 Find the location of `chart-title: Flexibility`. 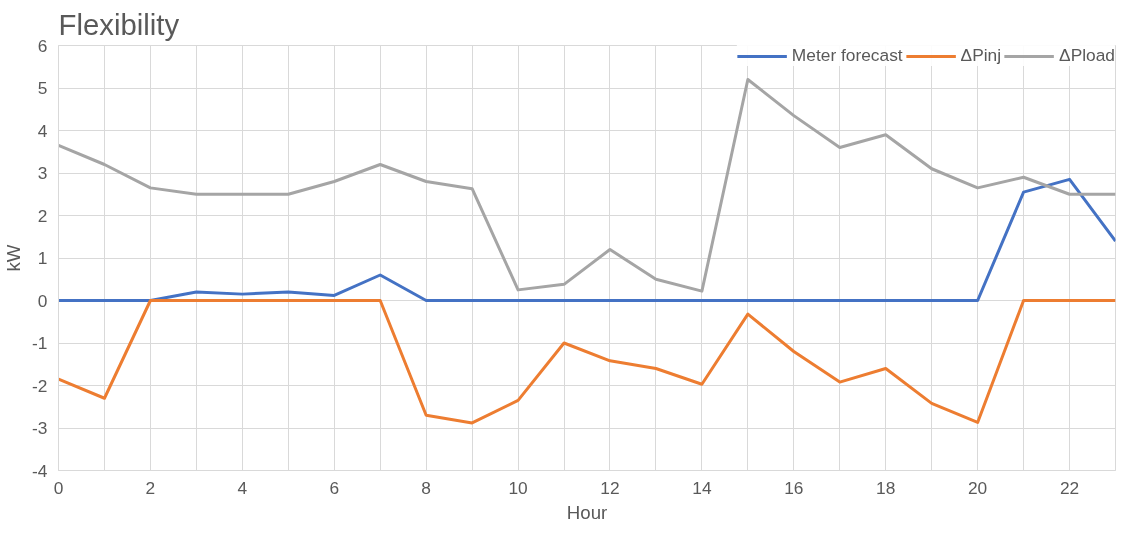

chart-title: Flexibility is located at coordinates (119, 24).